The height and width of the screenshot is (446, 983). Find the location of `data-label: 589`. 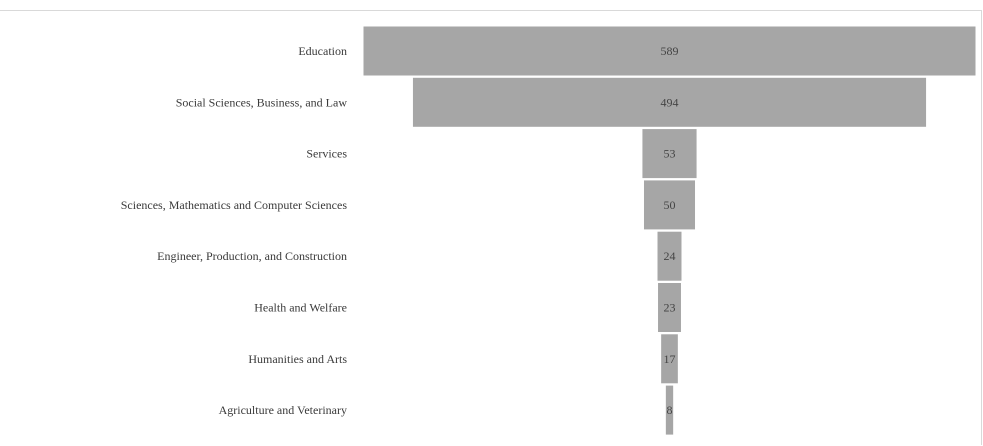

data-label: 589 is located at coordinates (670, 51).